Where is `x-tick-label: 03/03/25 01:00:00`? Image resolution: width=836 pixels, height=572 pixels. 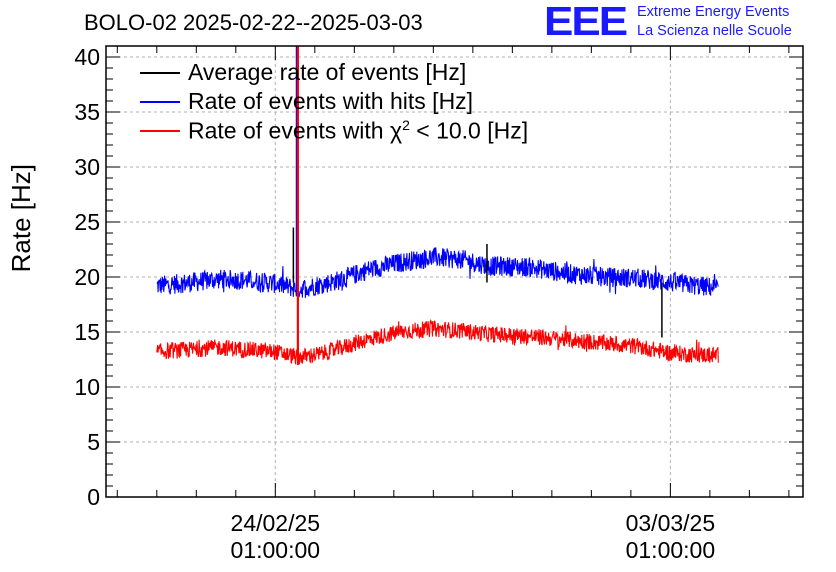
x-tick-label: 03/03/25 01:00:00 is located at coordinates (670, 536).